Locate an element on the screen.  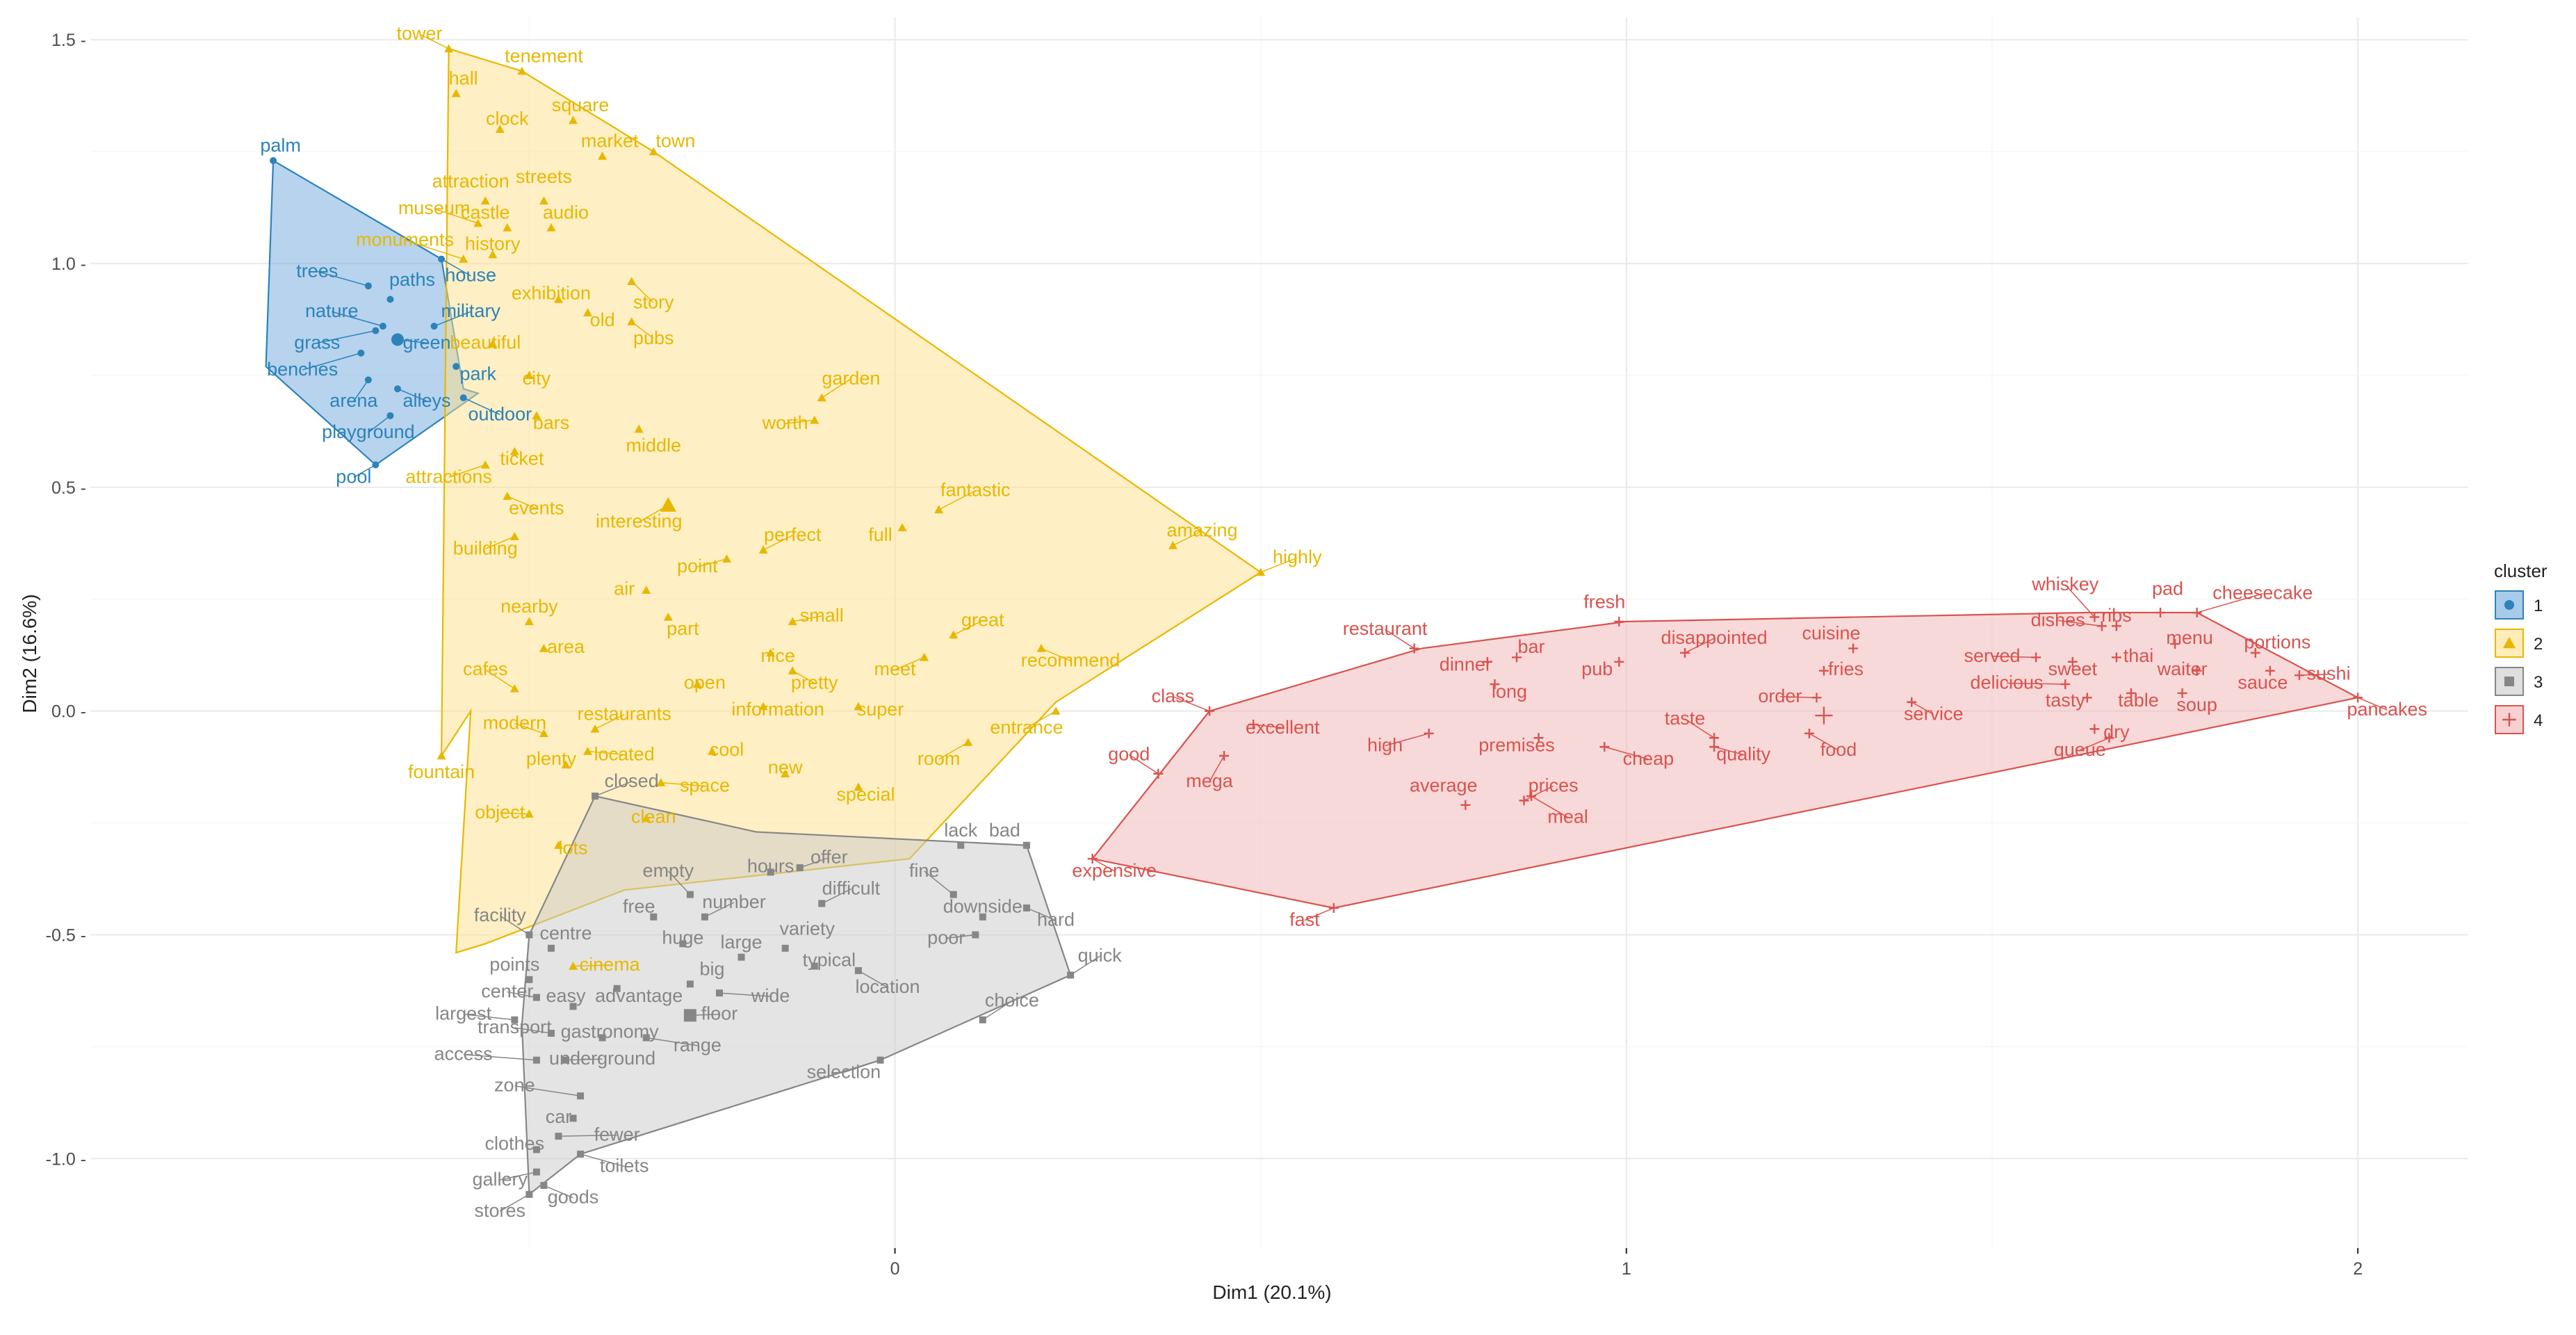
point-label: playground is located at coordinates (368, 431).